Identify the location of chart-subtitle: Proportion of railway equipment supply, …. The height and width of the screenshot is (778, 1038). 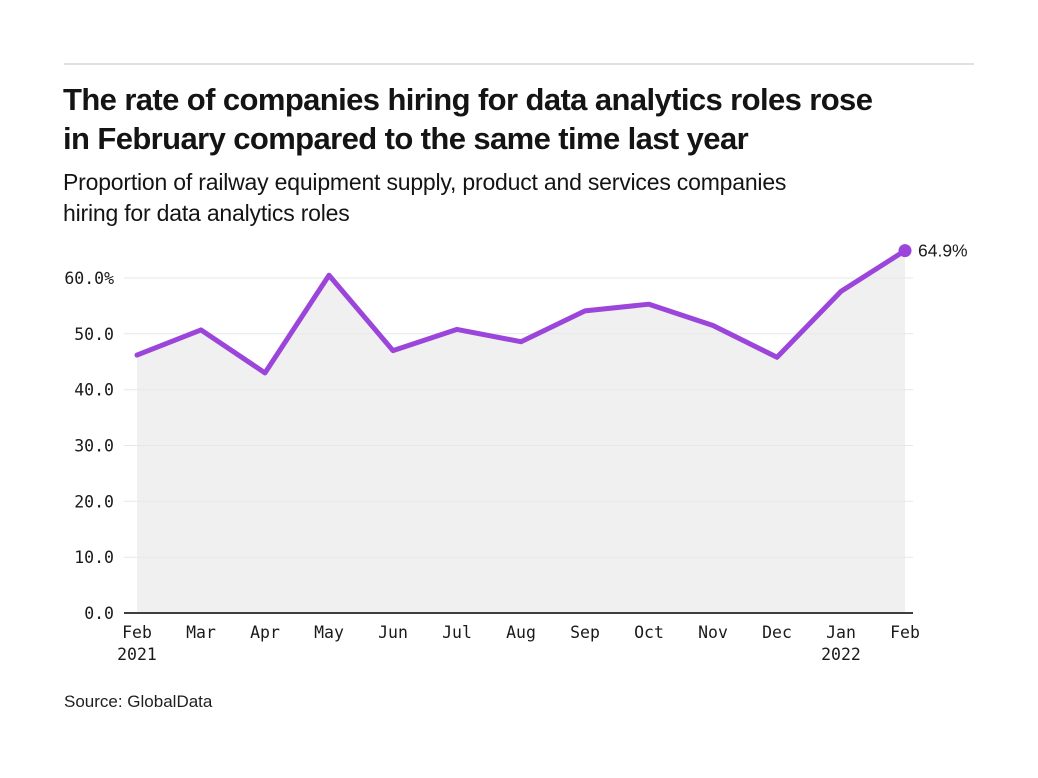
(424, 198).